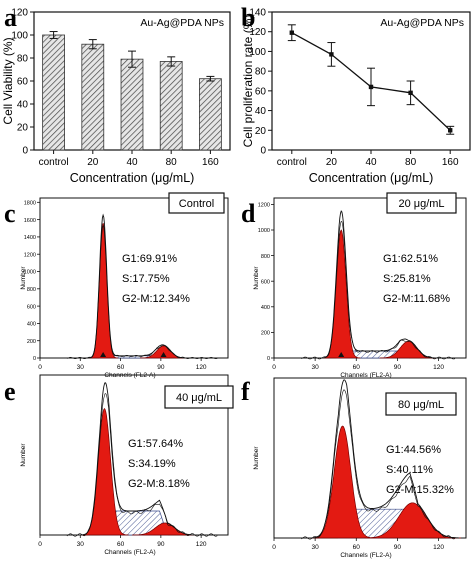 This screenshot has width=474, height=566. Describe the element at coordinates (30, 204) in the screenshot. I see `y-tick-label: 1800` at that location.